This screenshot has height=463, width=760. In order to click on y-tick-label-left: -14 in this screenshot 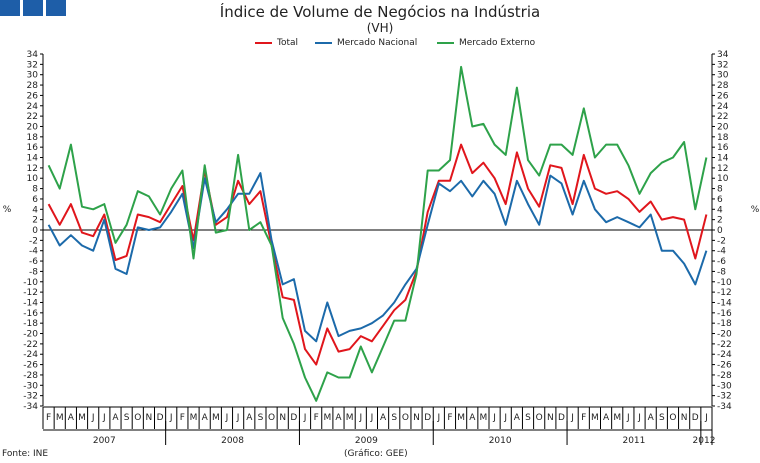, I will do `click(30, 303)`.